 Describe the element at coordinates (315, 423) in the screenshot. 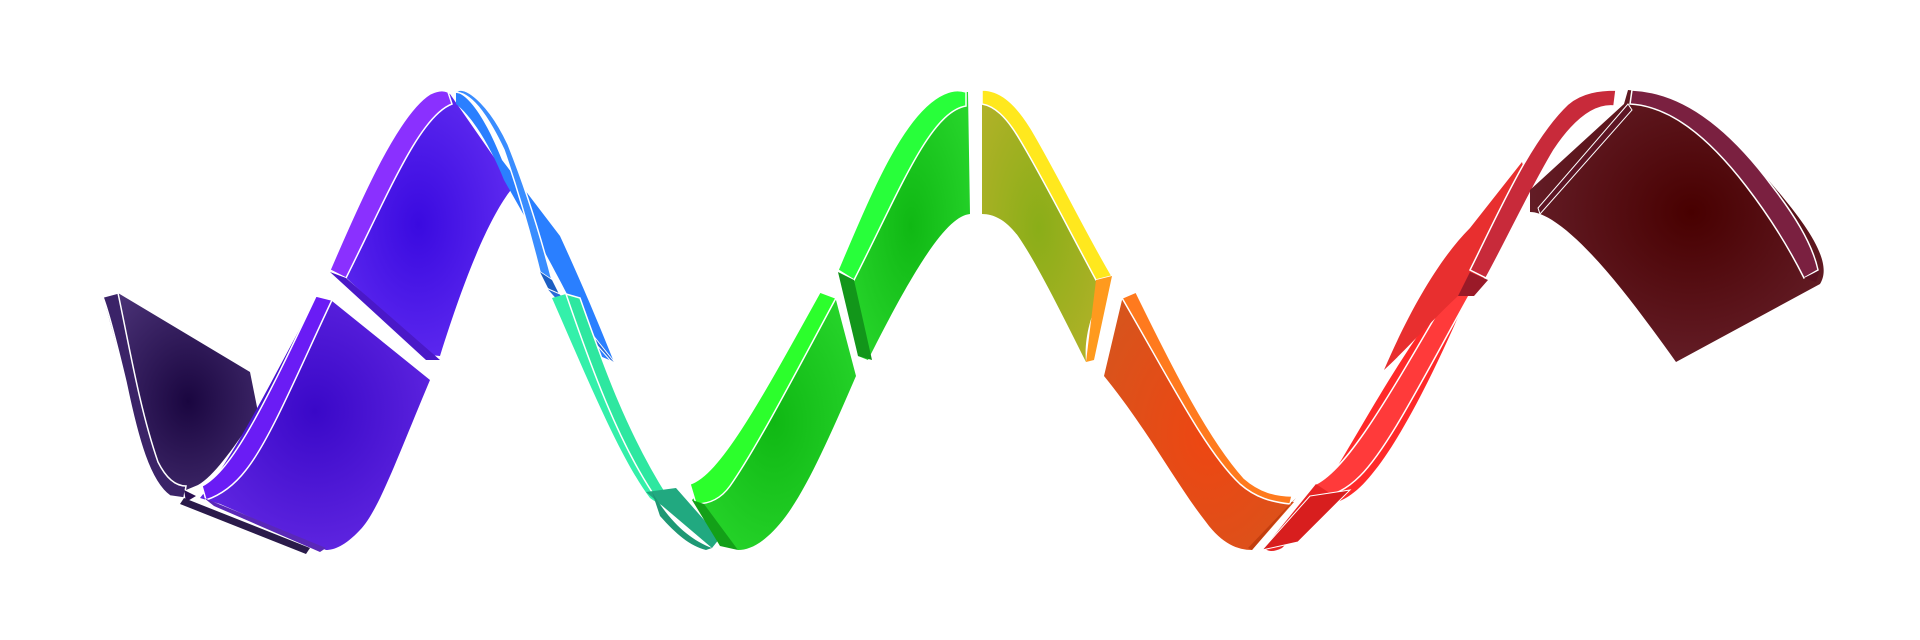

I see `segment-violet-lower` at that location.